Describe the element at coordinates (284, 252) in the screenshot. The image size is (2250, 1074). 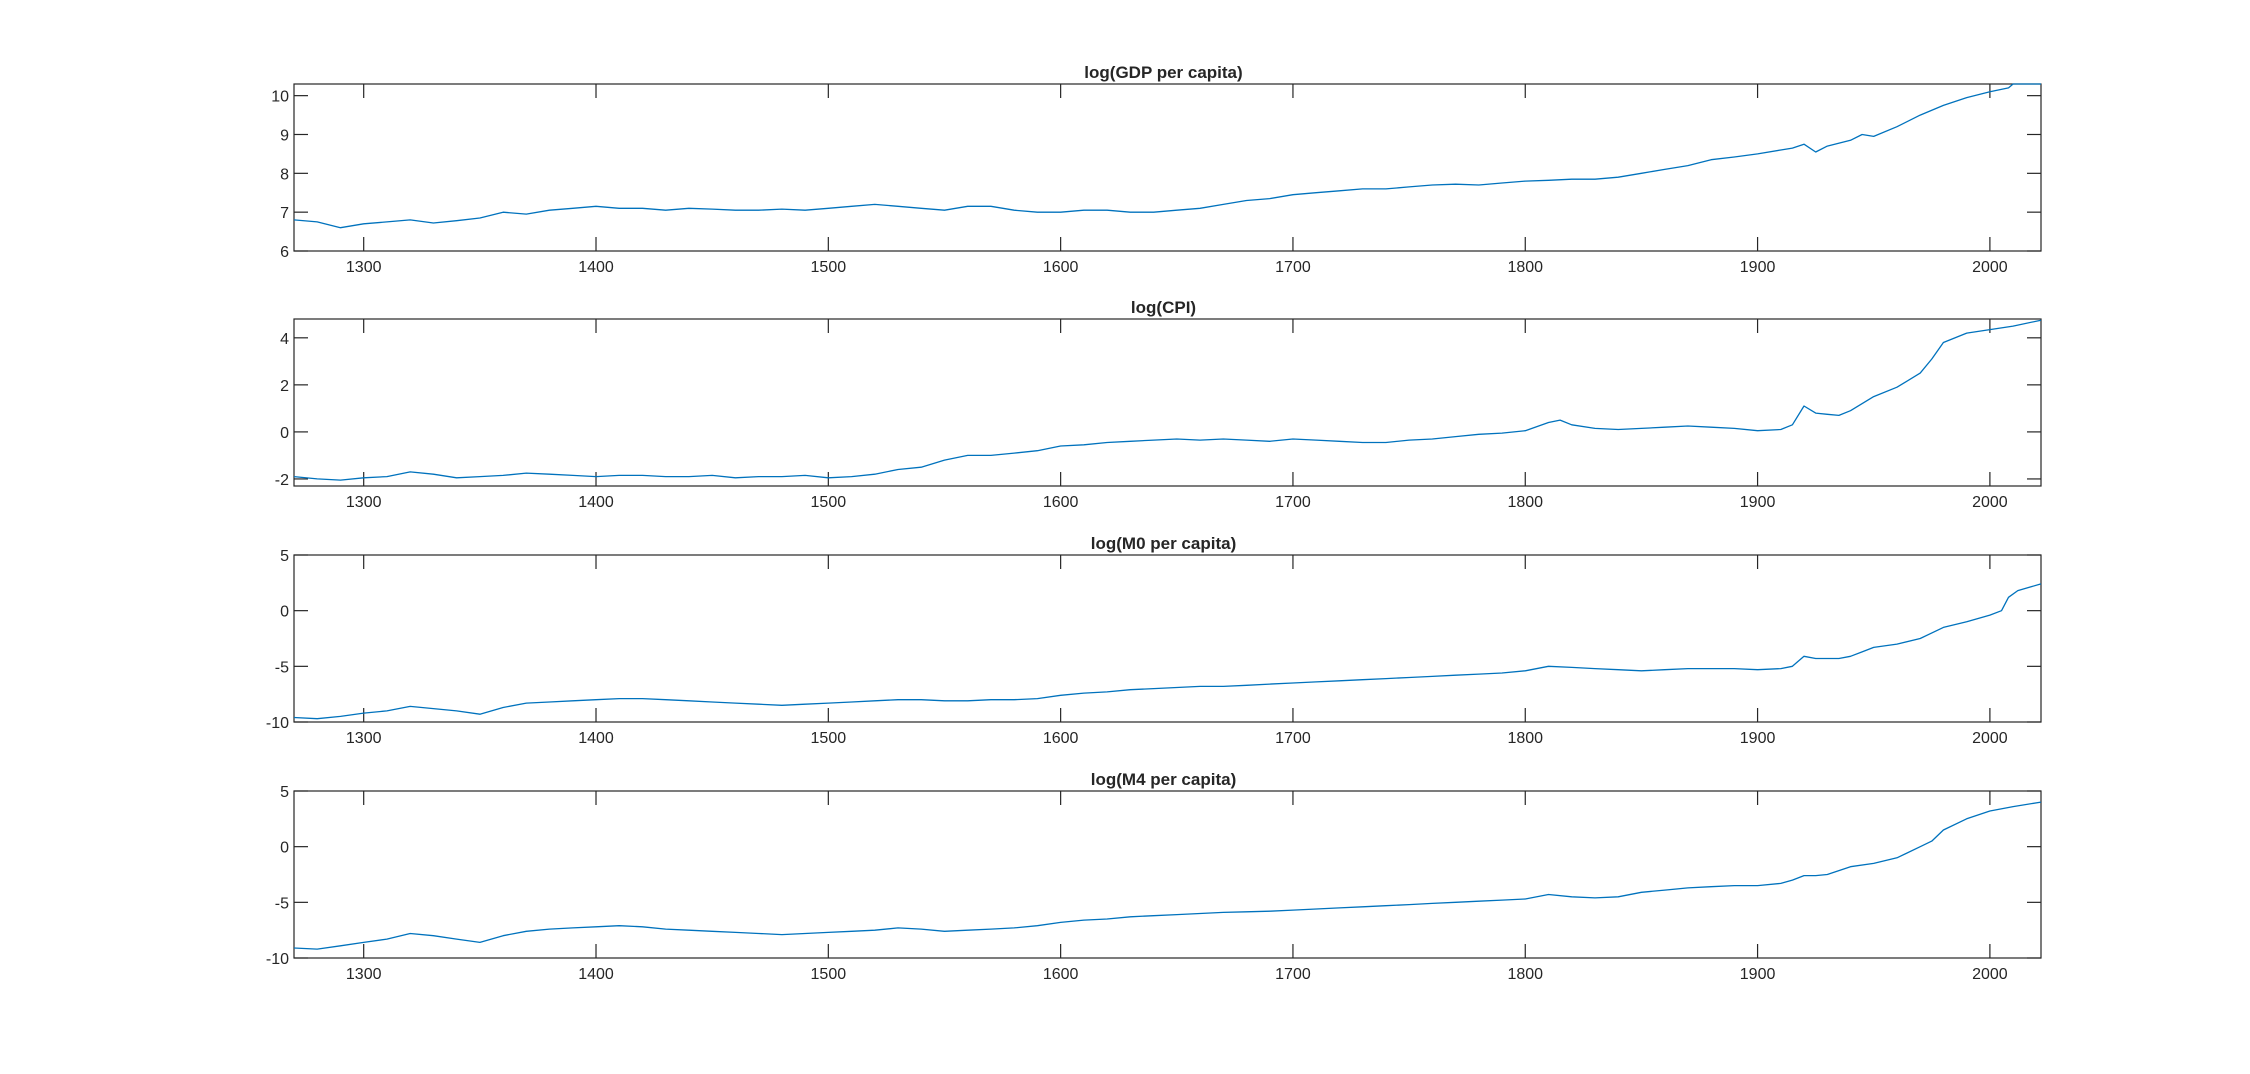
I see `y-tick-label: 6` at that location.